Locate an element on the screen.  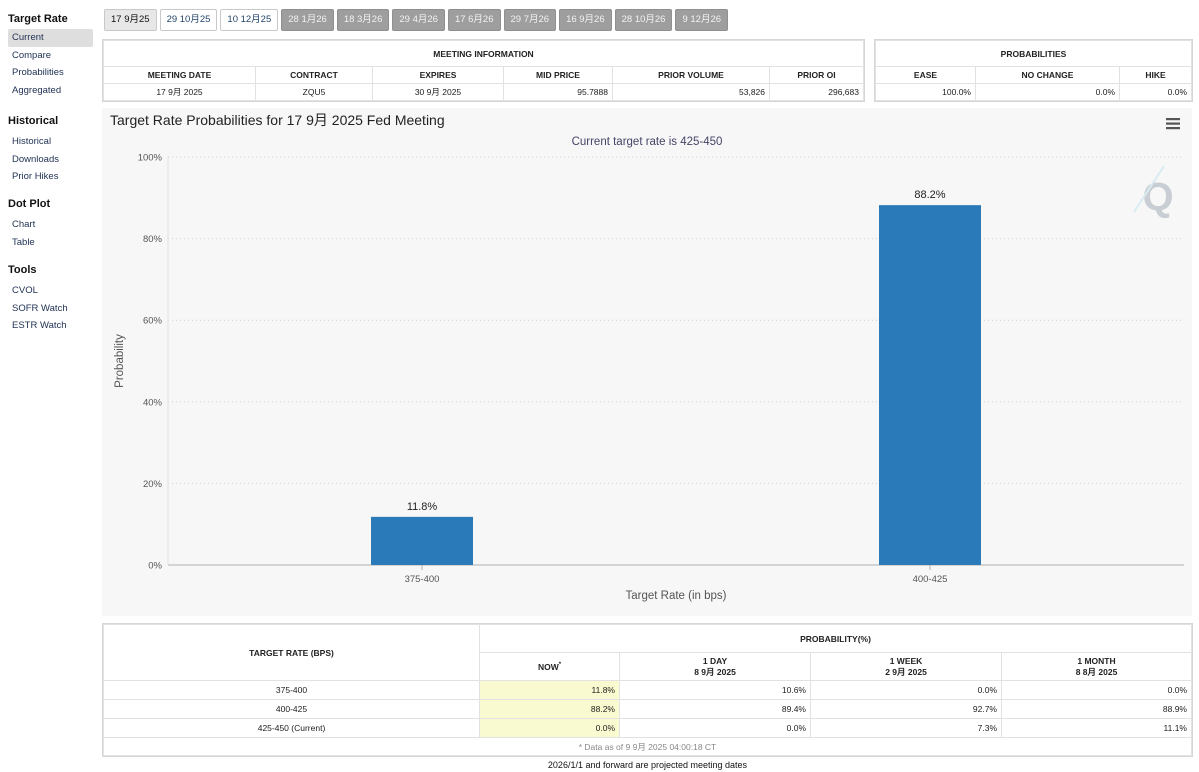
1-day-cell: 0.0% is located at coordinates (715, 728).